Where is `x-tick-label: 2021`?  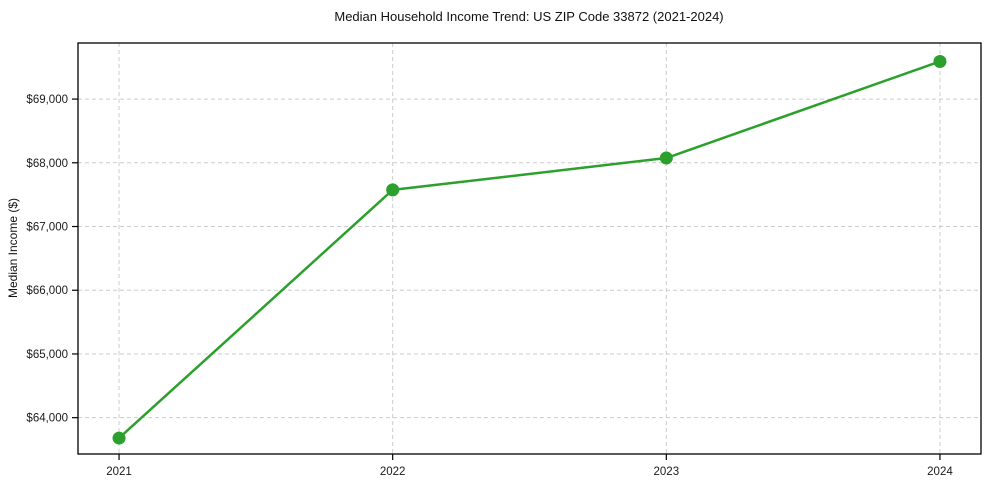
x-tick-label: 2021 is located at coordinates (119, 472).